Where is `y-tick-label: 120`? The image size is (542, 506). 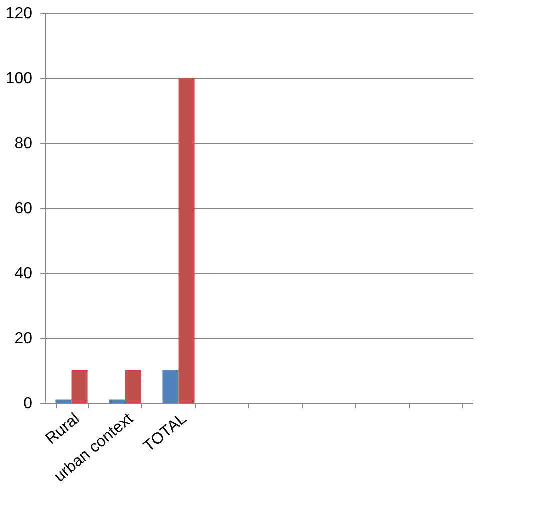 y-tick-label: 120 is located at coordinates (19, 14).